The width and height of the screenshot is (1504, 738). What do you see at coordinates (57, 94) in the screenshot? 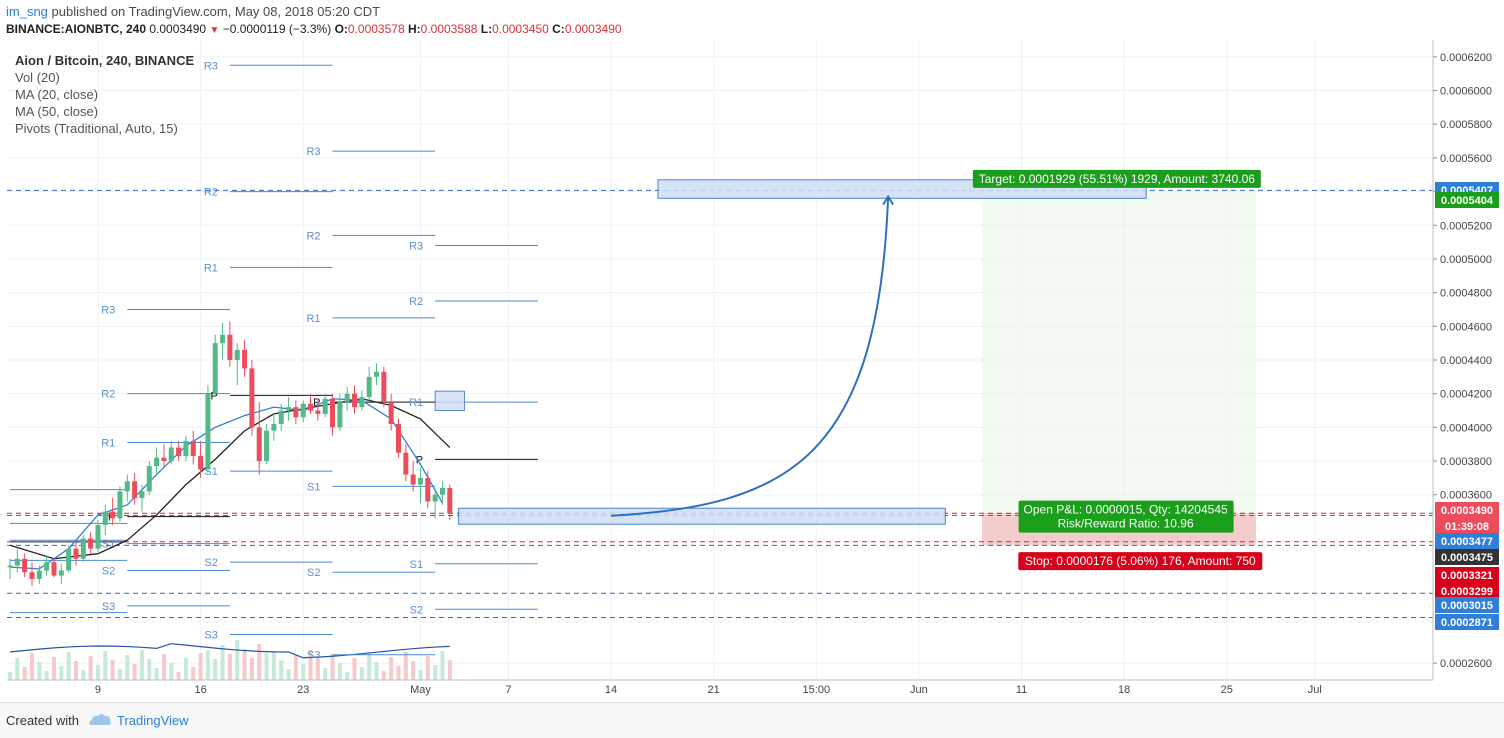
I see `legend-ma20: MA (20, close)` at bounding box center [57, 94].